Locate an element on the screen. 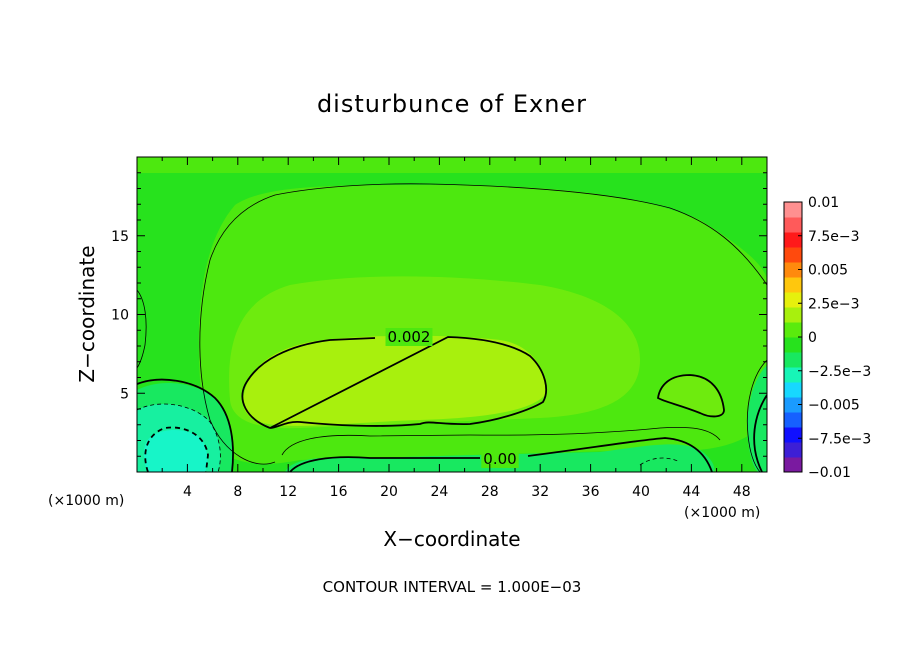  x-tick-label: 16 is located at coordinates (339, 492).